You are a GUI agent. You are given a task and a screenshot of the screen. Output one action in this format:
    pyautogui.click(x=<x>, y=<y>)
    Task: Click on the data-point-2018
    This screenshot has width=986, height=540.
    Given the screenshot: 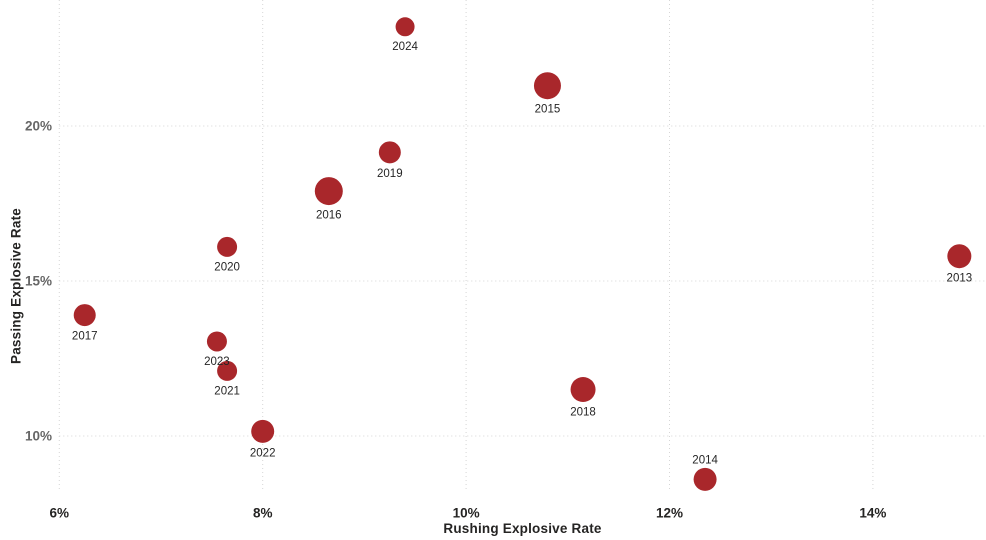 What is the action you would take?
    pyautogui.click(x=583, y=389)
    